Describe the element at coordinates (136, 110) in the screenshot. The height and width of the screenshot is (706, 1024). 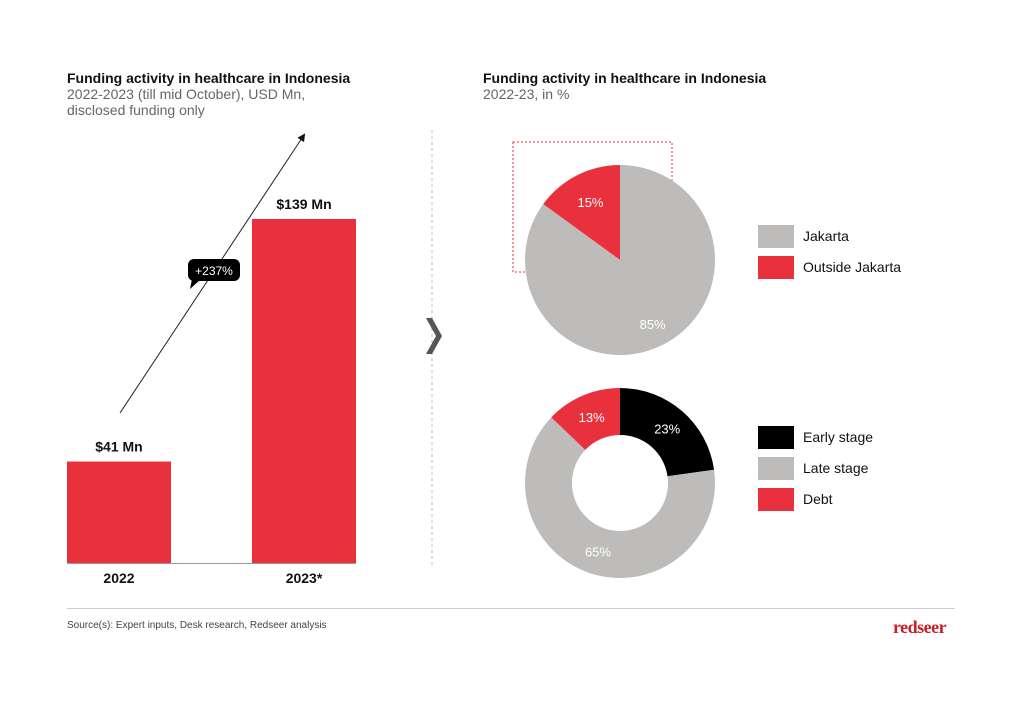
I see `bar-title-sub2: disclosed funding only` at that location.